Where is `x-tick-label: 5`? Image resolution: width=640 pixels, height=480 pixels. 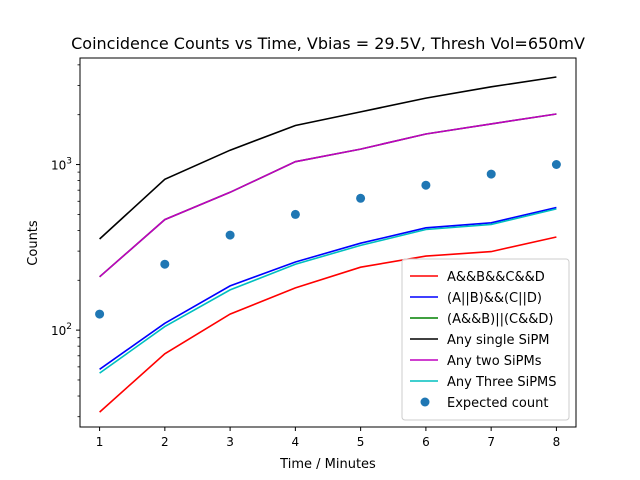
x-tick-label: 5 is located at coordinates (361, 442).